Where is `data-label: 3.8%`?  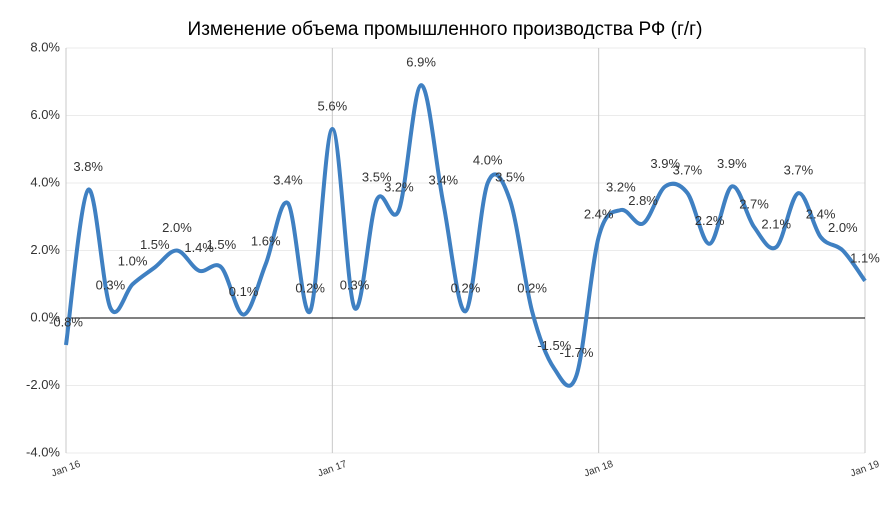 data-label: 3.8% is located at coordinates (88, 166).